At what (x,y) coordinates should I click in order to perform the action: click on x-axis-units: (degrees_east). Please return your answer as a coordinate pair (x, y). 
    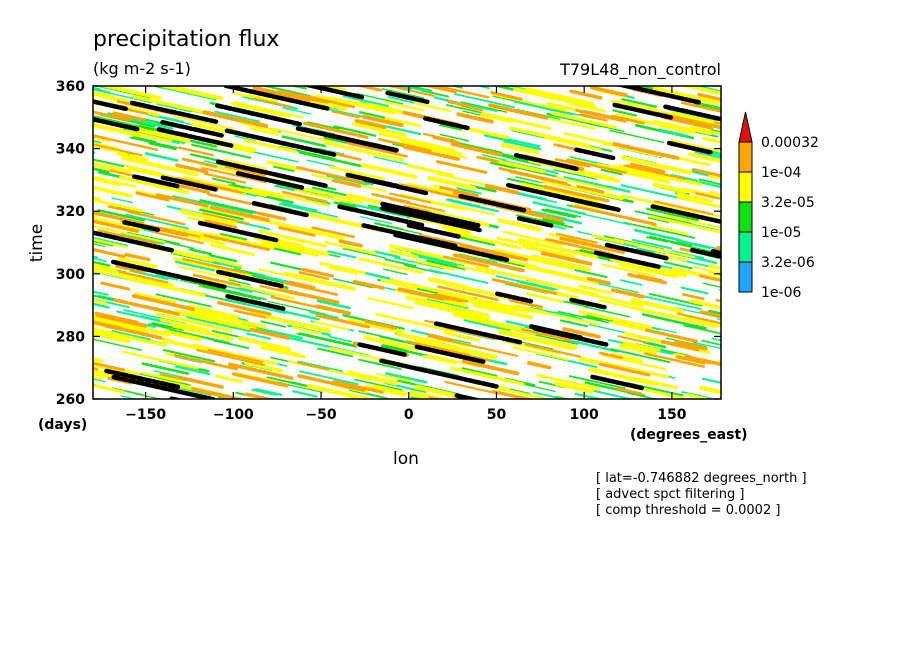
    Looking at the image, I should click on (689, 435).